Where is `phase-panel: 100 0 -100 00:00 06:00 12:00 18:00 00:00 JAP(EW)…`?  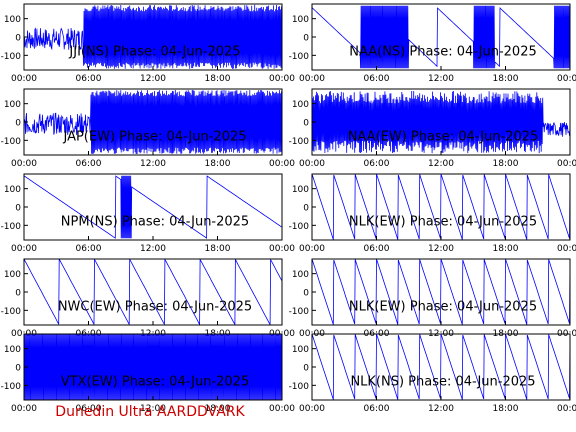 phase-panel: 100 0 -100 00:00 06:00 12:00 18:00 00:00 JAP(EW)… is located at coordinates (148, 128).